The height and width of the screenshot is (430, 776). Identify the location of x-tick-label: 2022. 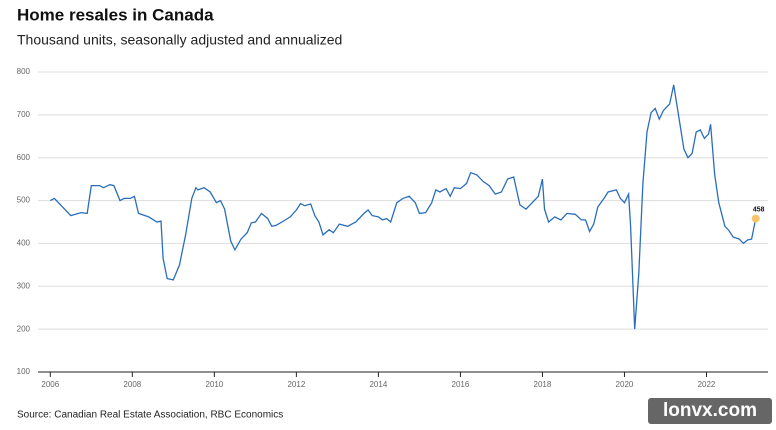
(707, 384).